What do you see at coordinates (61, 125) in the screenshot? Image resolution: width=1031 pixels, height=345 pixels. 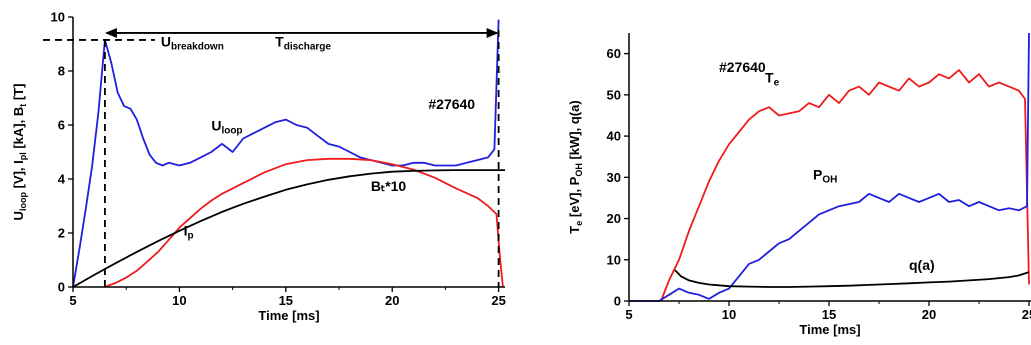 I see `y-tick-label: 6` at bounding box center [61, 125].